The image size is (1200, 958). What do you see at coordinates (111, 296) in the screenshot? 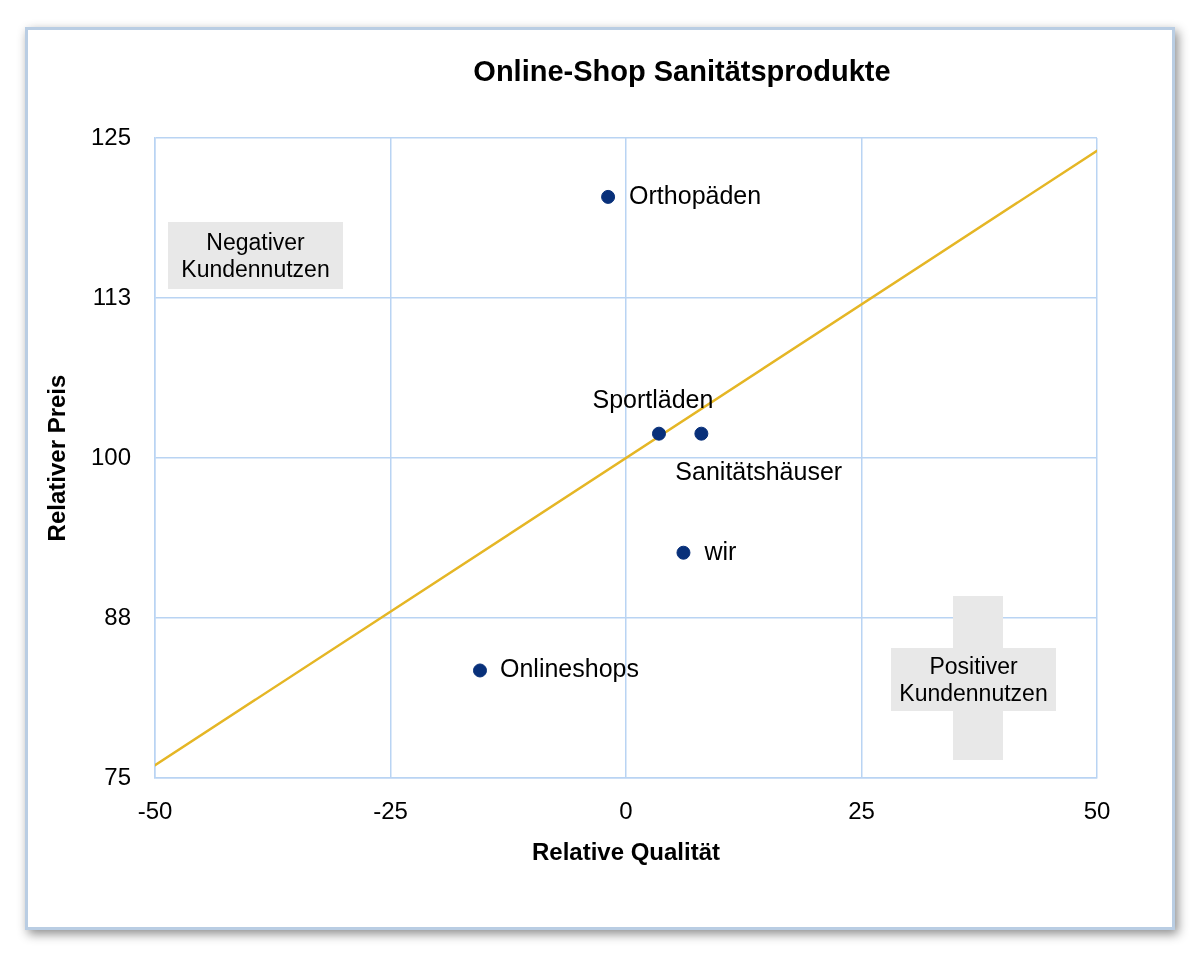
I see `y-tick-label: 113` at bounding box center [111, 296].